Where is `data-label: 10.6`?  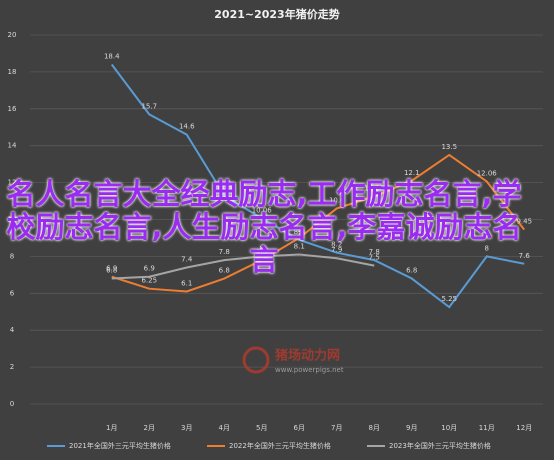 data-label: 10.6 is located at coordinates (337, 200).